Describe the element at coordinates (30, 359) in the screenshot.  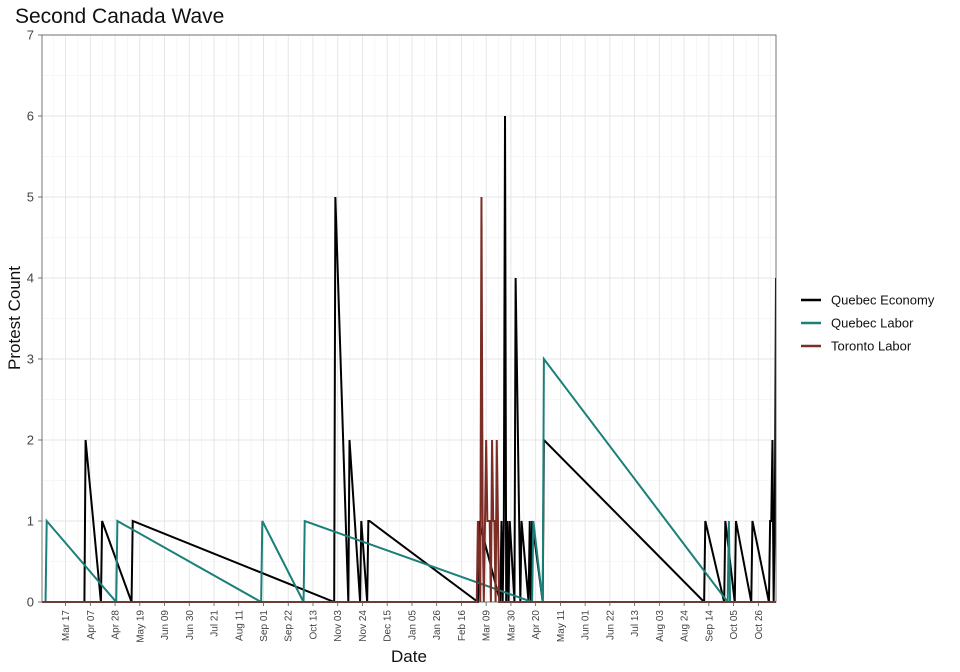
I see `y-tick-label: 3` at that location.